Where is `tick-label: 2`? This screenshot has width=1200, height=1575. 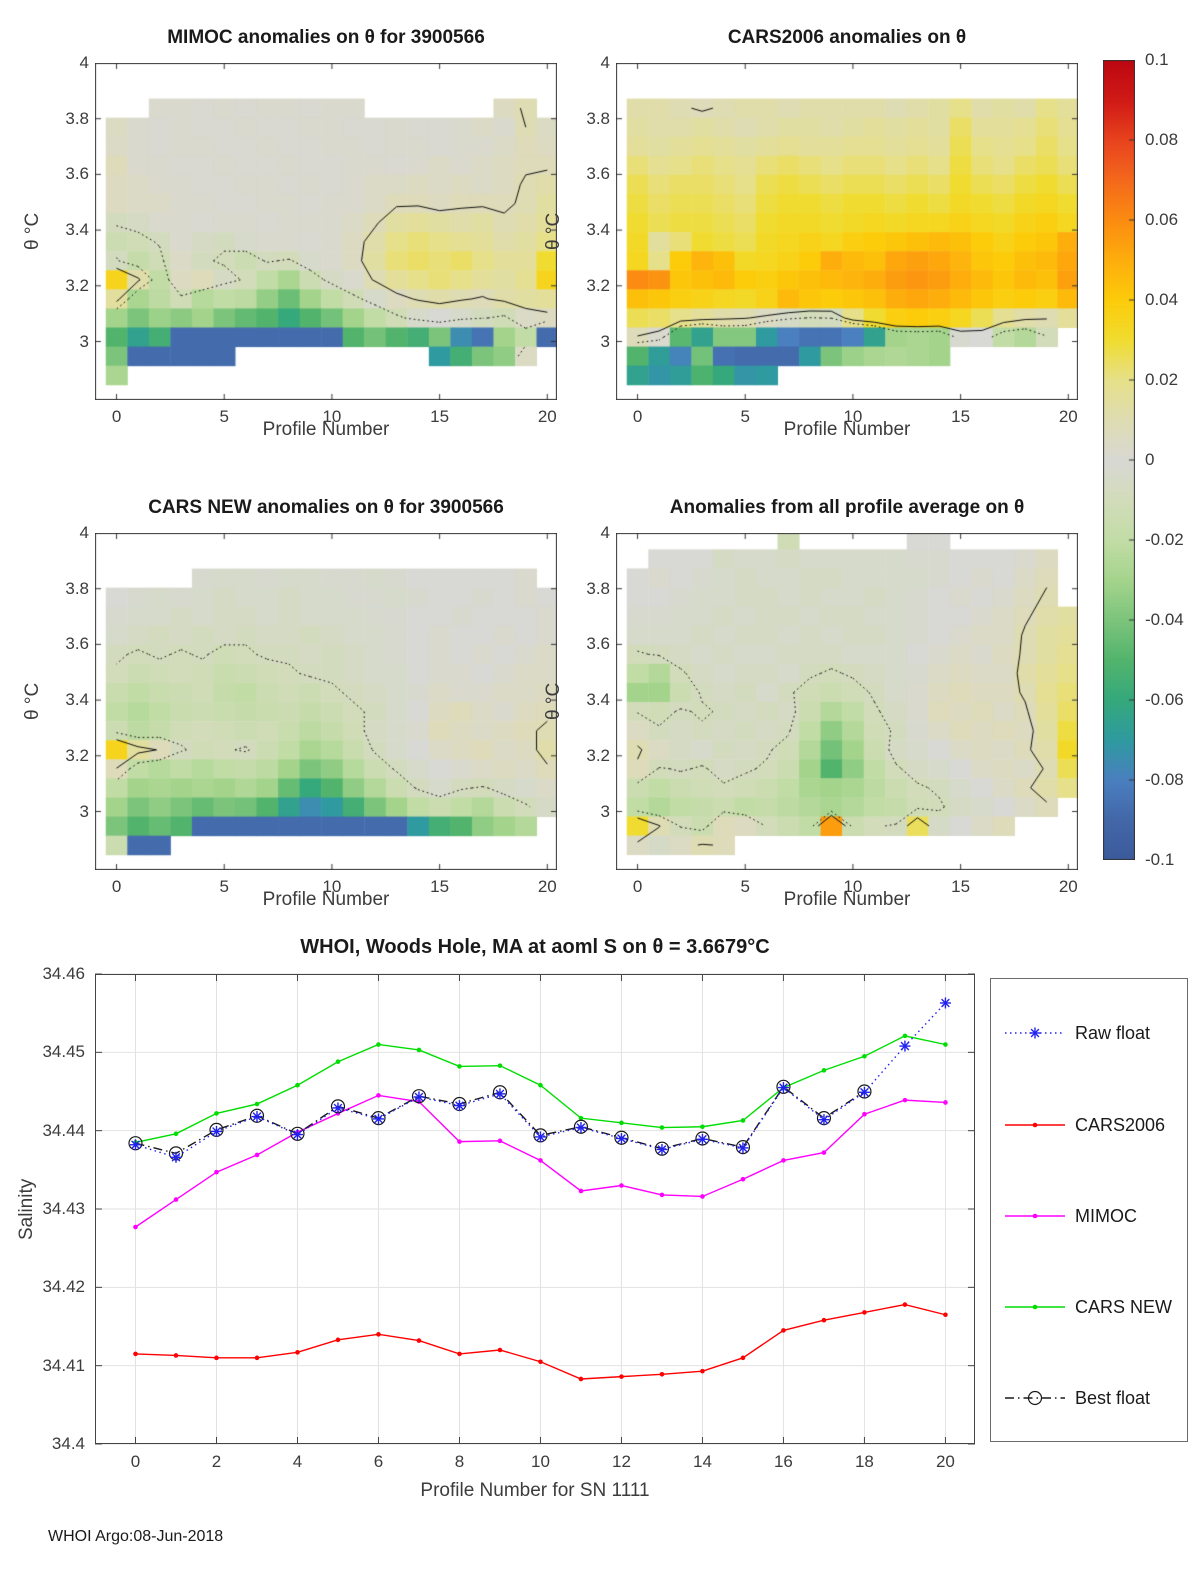 tick-label: 2 is located at coordinates (216, 1461).